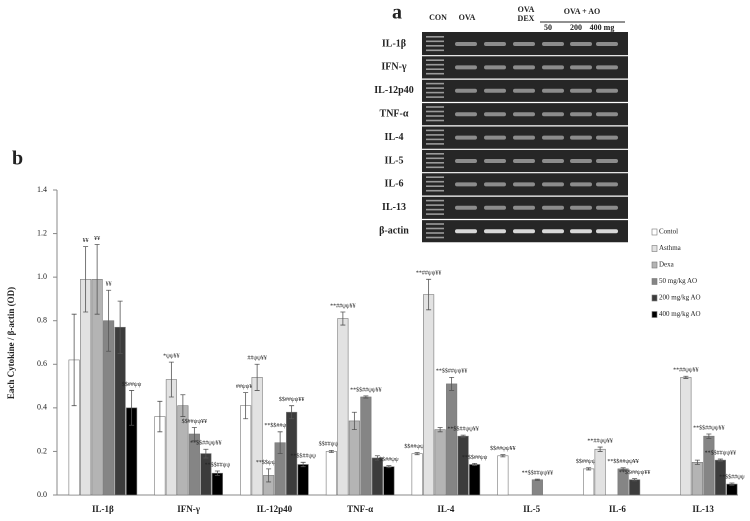  Describe the element at coordinates (132, 384) in the screenshot. I see `significance-label: $$##ψψ` at that location.